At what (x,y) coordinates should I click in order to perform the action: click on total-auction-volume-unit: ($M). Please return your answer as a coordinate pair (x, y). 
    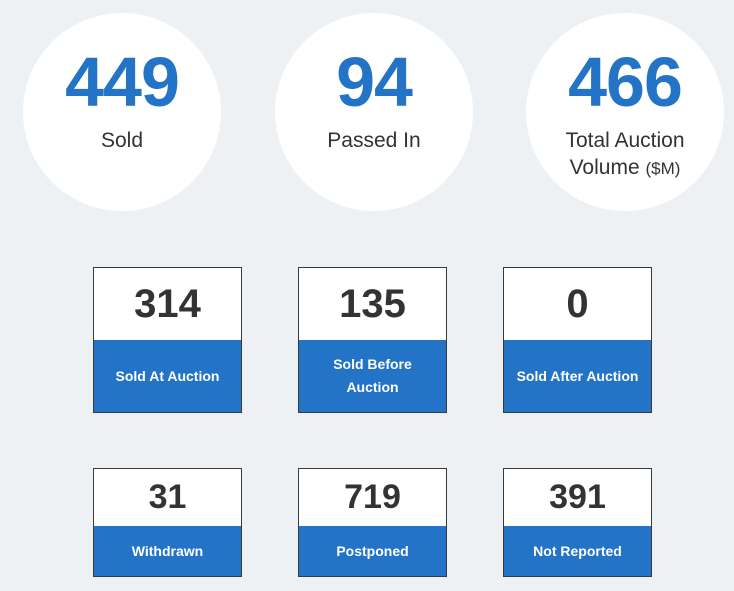
    Looking at the image, I should click on (663, 168).